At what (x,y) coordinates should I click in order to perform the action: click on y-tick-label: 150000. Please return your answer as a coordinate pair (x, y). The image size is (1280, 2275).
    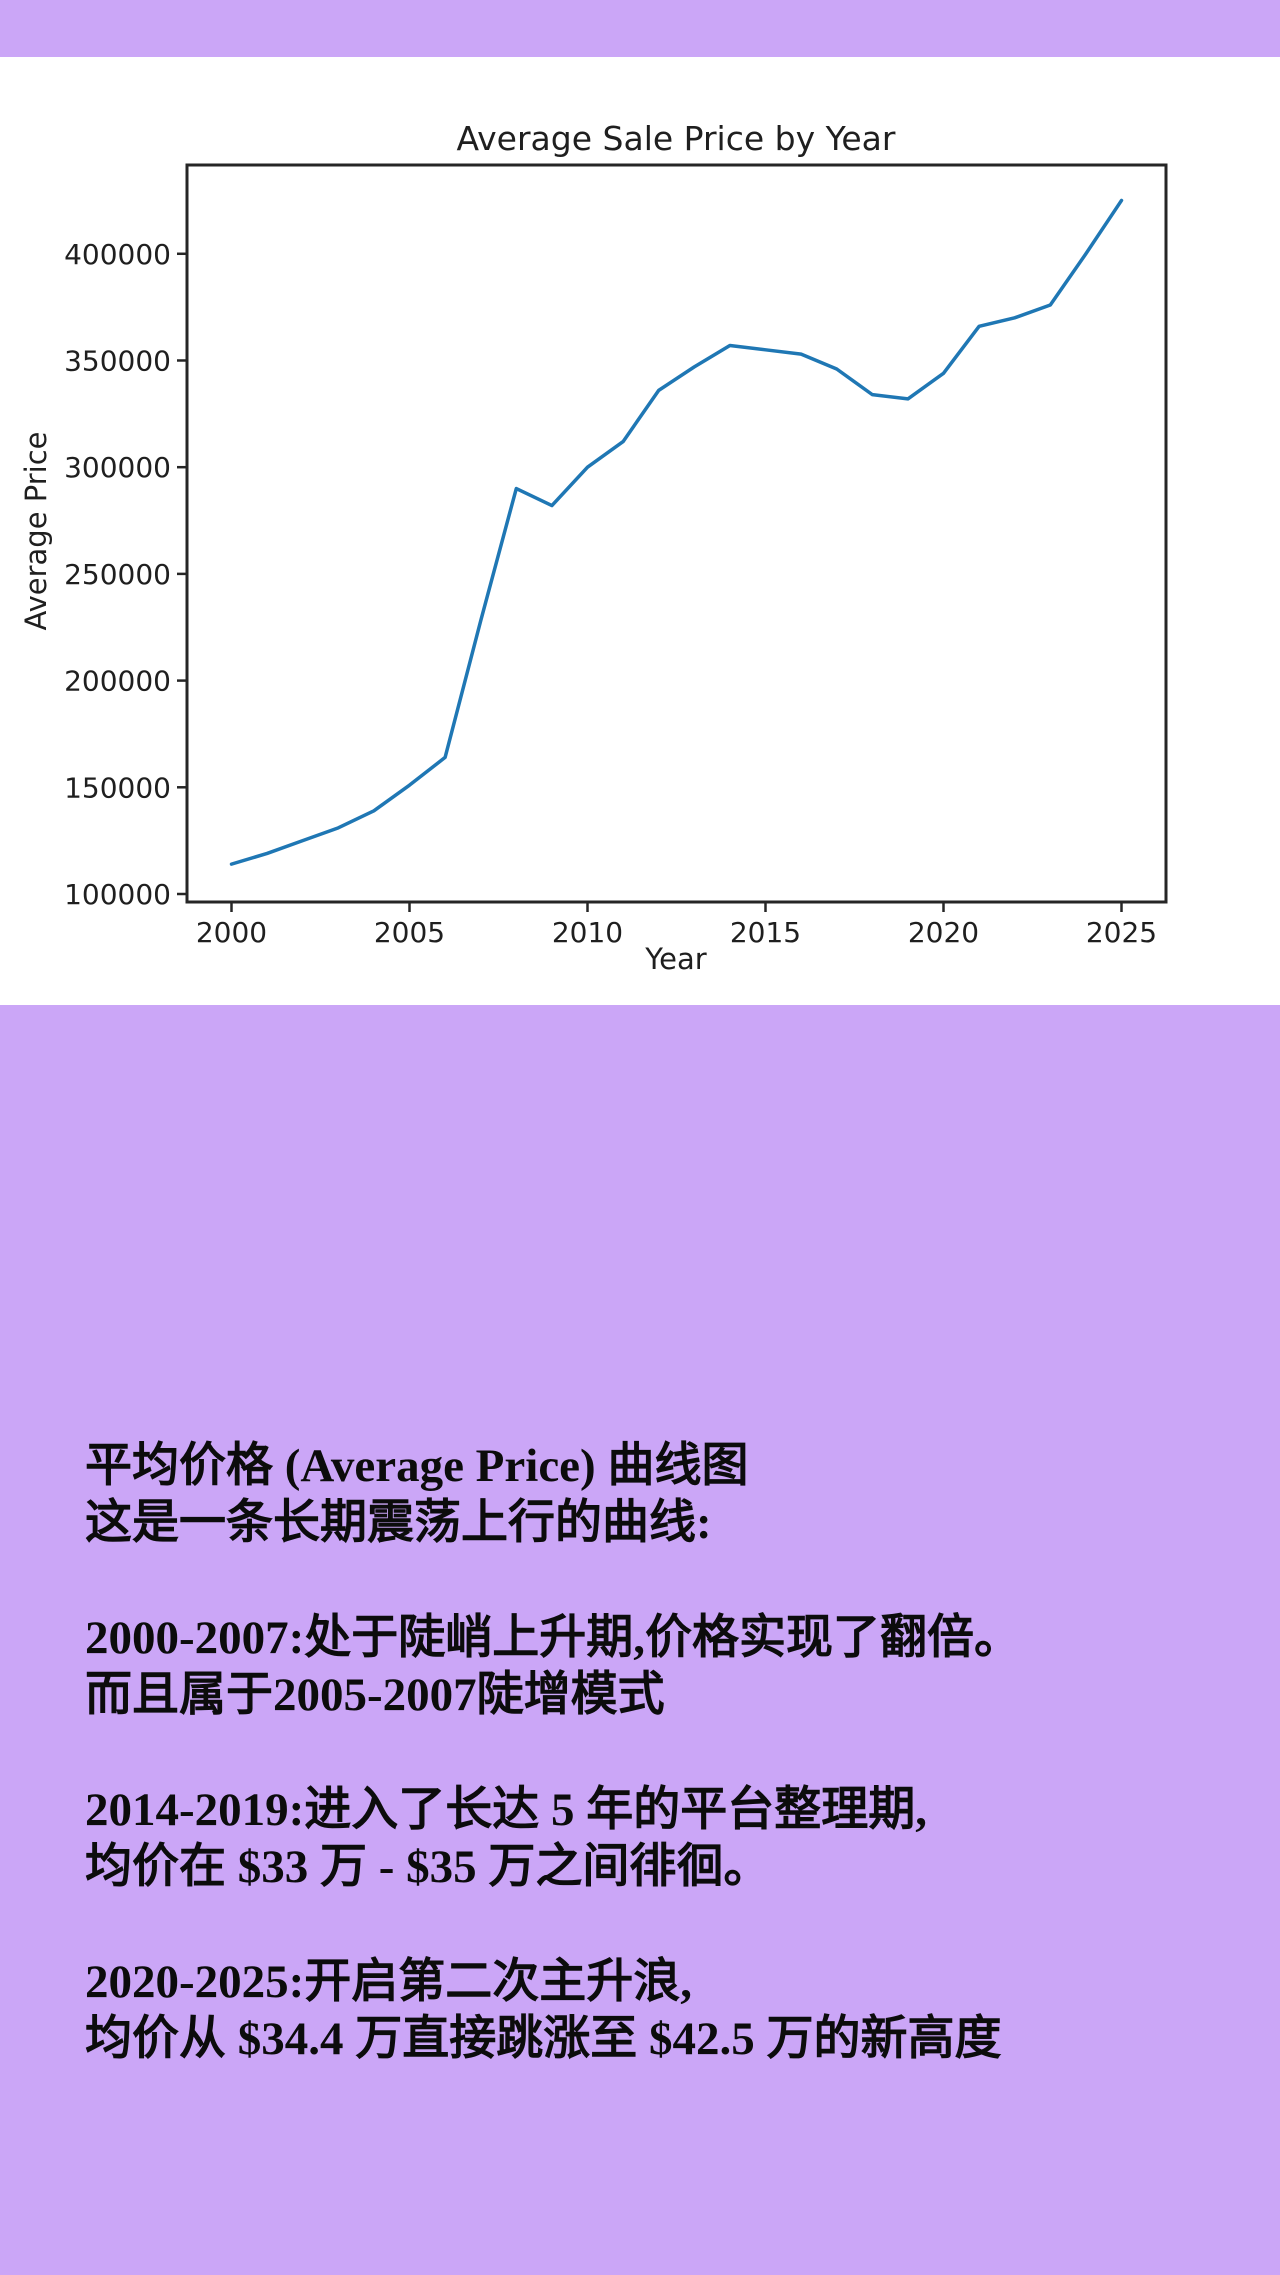
    Looking at the image, I should click on (117, 787).